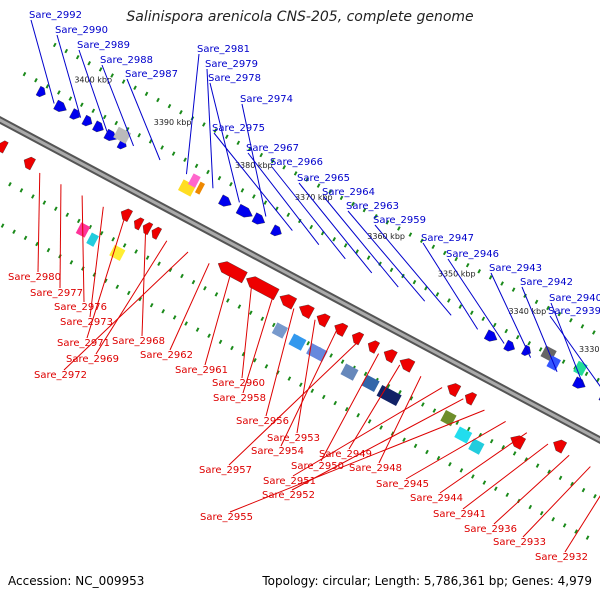  What do you see at coordinates (457, 273) in the screenshot?
I see `tick-label-5: 3350 kbp` at bounding box center [457, 273].